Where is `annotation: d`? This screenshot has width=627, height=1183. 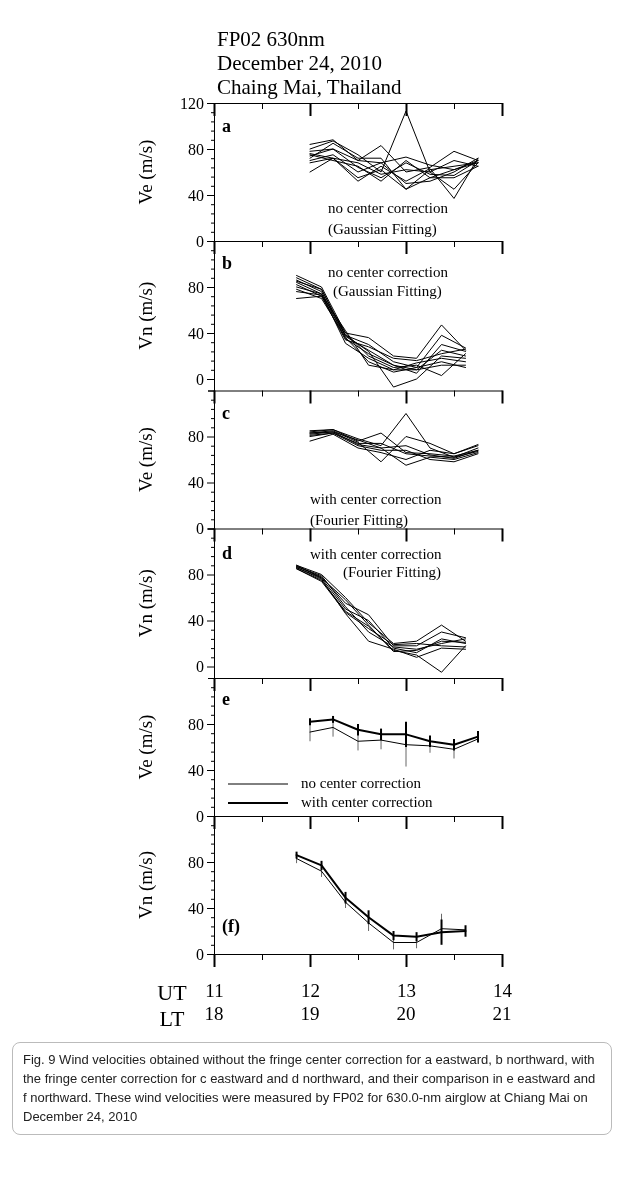 annotation: d is located at coordinates (227, 552).